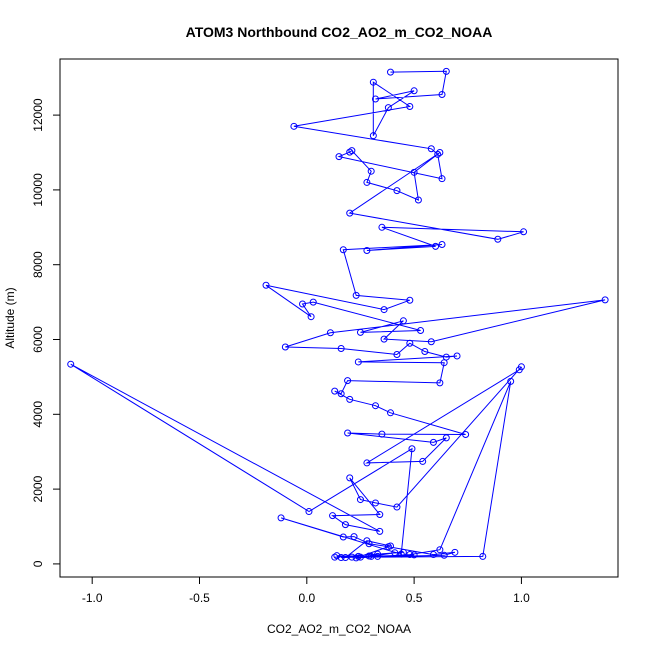 This screenshot has width=650, height=650. What do you see at coordinates (38, 115) in the screenshot?
I see `y-tick-label: 12000` at bounding box center [38, 115].